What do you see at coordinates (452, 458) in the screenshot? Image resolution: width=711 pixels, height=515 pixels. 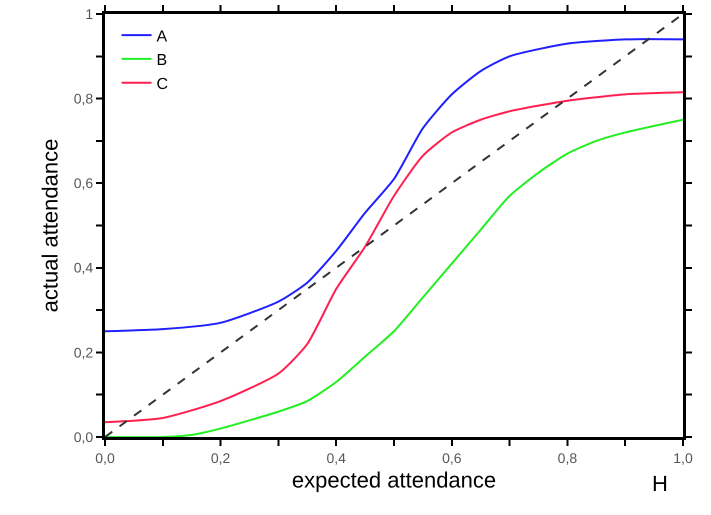 I see `x-tick-label: 0,6` at bounding box center [452, 458].